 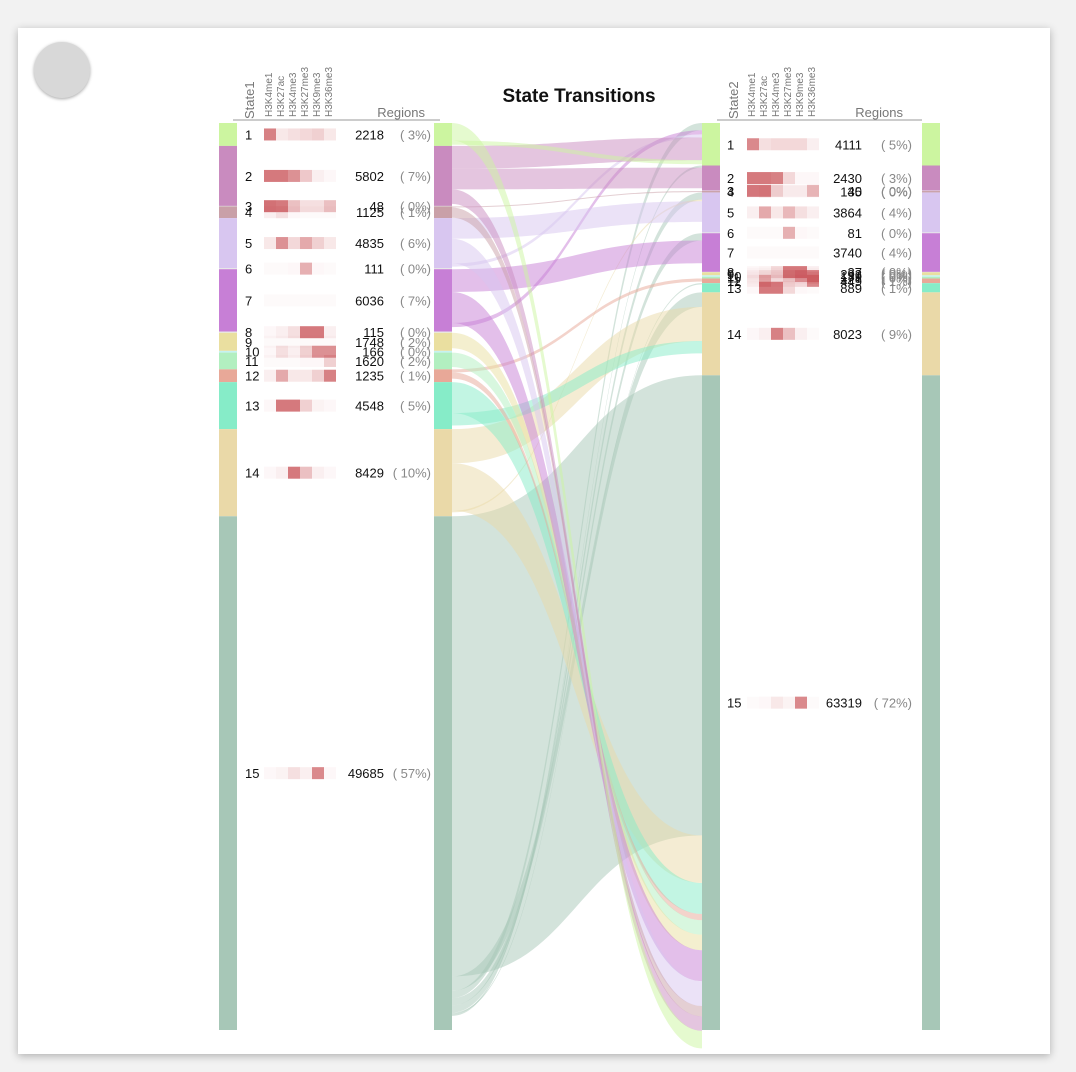 I want to click on left-heat-cell-12-h3k4me1, so click(x=270, y=375).